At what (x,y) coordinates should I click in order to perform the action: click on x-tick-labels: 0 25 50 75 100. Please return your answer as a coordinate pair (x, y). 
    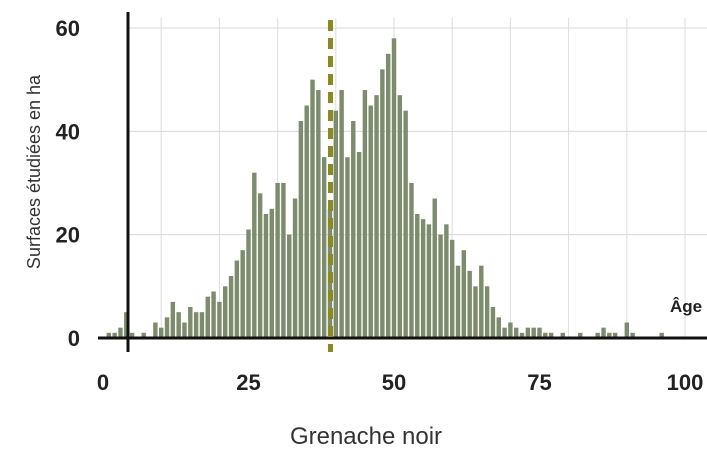
    Looking at the image, I should click on (400, 382).